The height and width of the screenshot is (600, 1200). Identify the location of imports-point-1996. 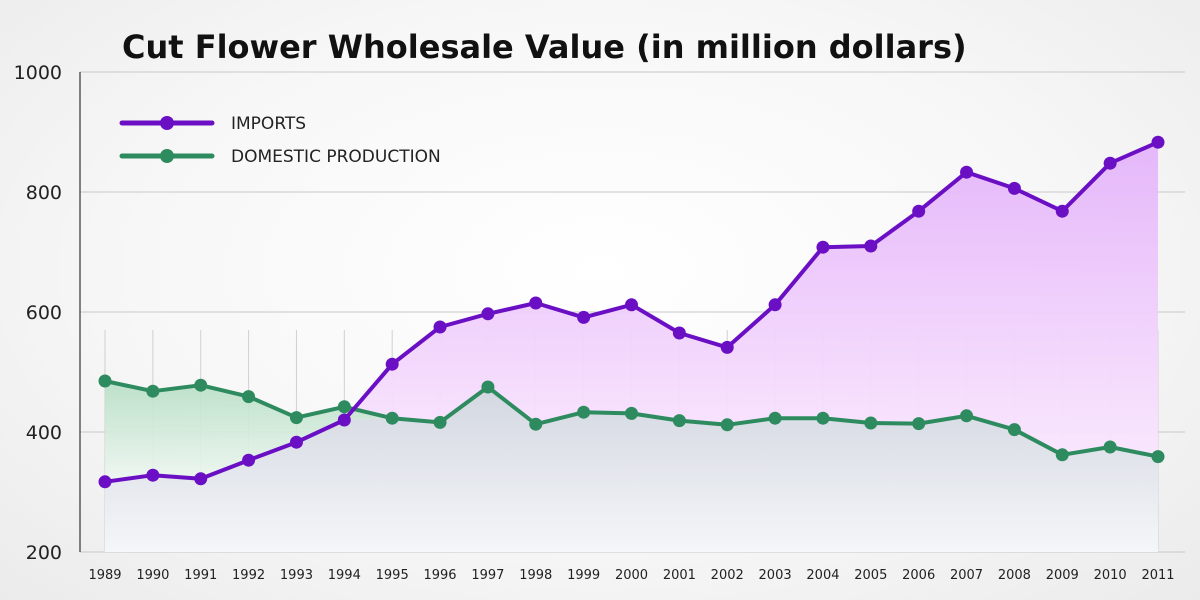
(440, 327).